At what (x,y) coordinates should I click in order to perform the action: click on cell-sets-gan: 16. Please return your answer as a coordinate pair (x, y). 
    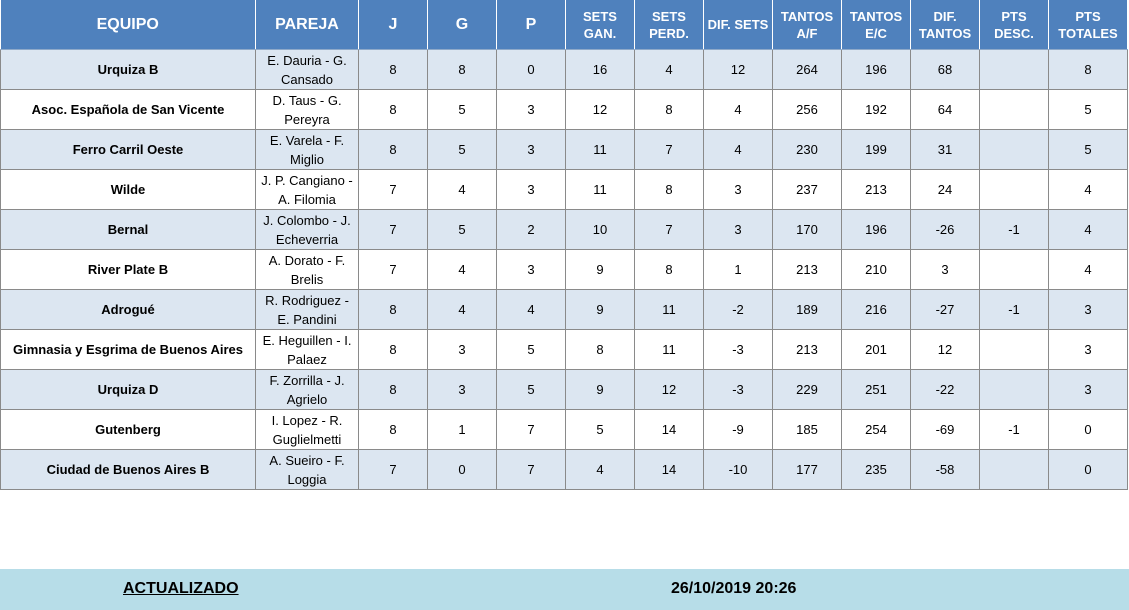
    Looking at the image, I should click on (600, 69).